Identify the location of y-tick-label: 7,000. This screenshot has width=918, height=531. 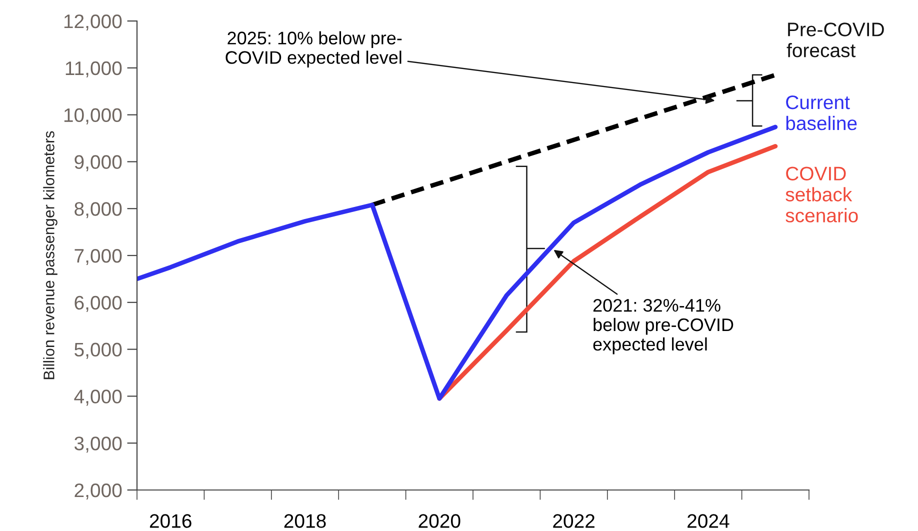
(98, 257).